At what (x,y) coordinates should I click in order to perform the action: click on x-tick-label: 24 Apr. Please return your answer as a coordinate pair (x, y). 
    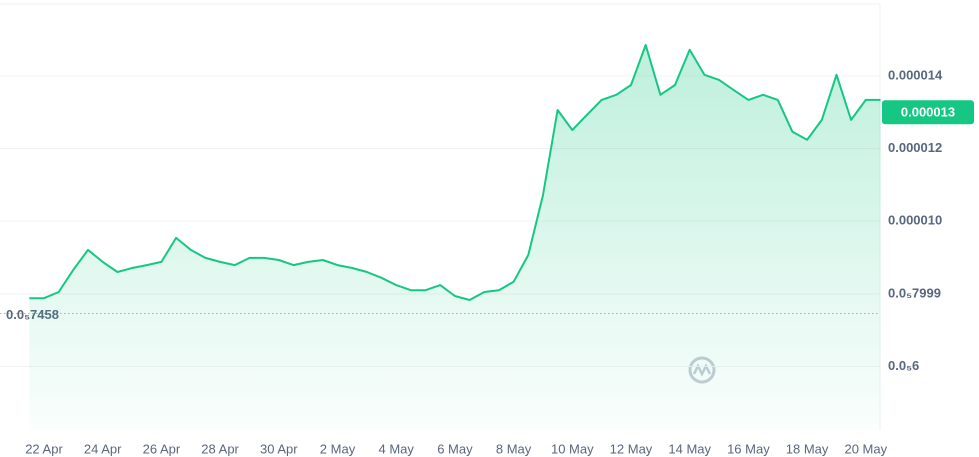
    Looking at the image, I should click on (103, 448).